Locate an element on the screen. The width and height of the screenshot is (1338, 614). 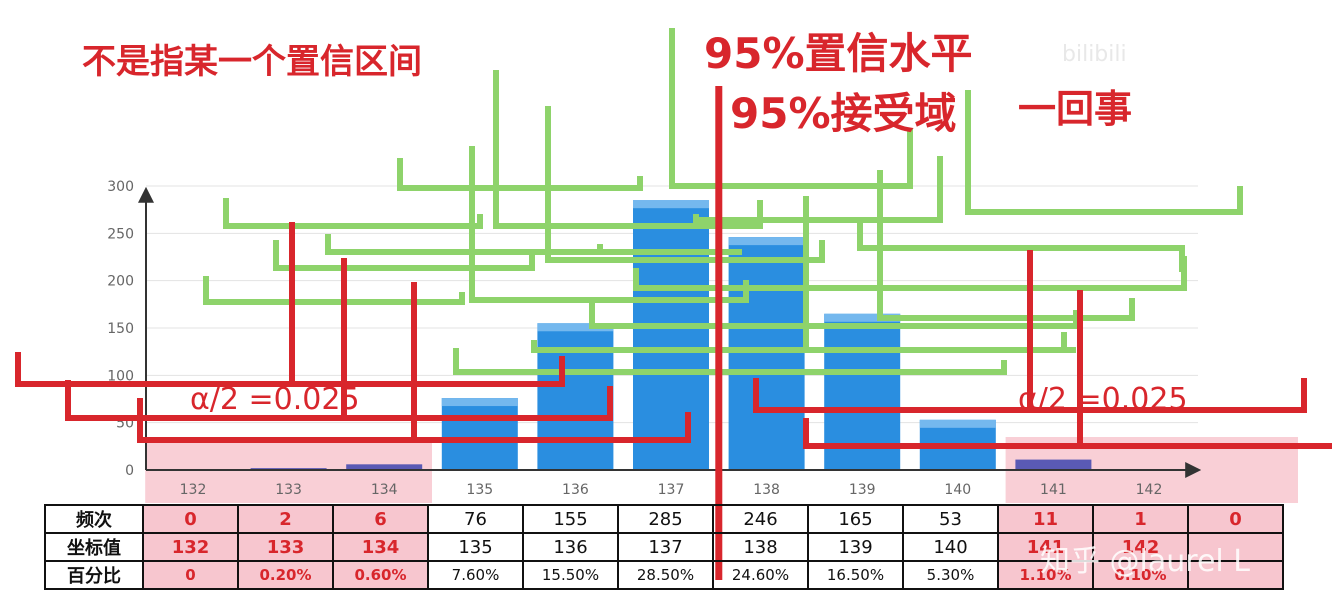
cell-coordinate: 135 is located at coordinates (475, 547).